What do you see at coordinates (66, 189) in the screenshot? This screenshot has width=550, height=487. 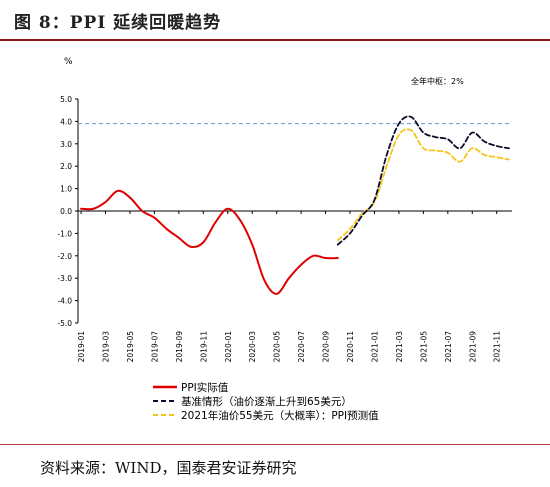 I see `y-tick-label: 1.0` at bounding box center [66, 189].